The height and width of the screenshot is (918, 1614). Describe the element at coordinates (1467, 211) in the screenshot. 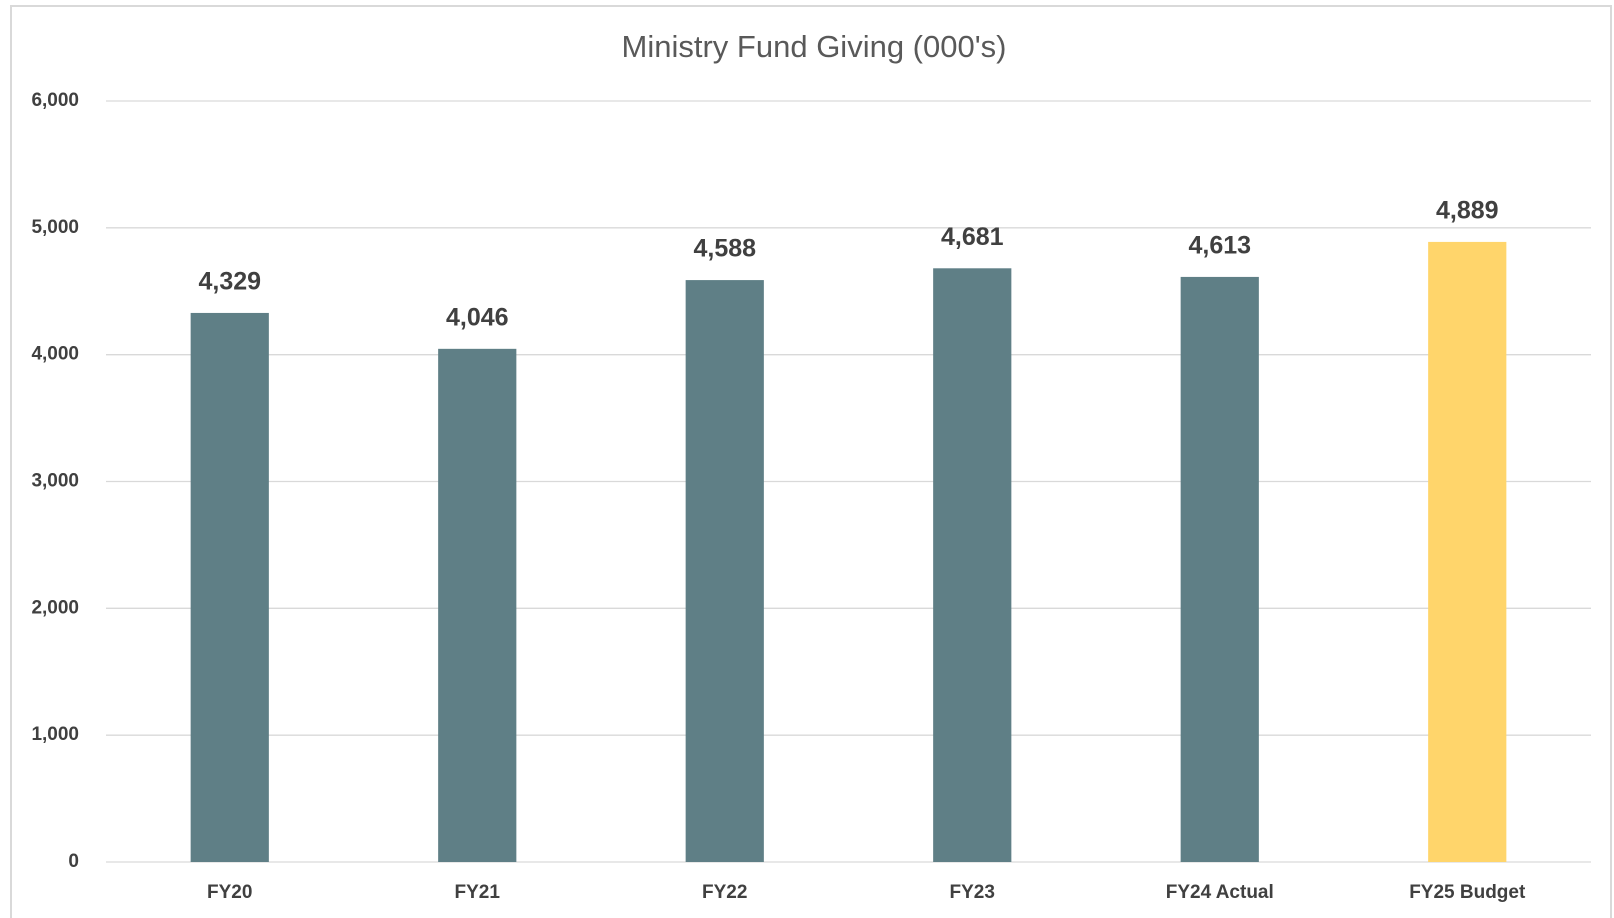

I see `data-label: 4,889` at that location.